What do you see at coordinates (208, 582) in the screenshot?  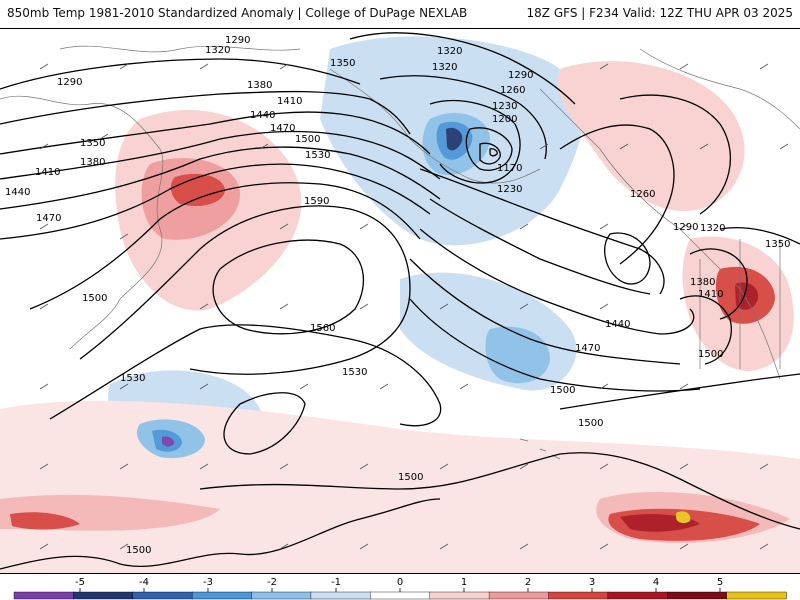 I see `colorbar-tick-label: -3` at bounding box center [208, 582].